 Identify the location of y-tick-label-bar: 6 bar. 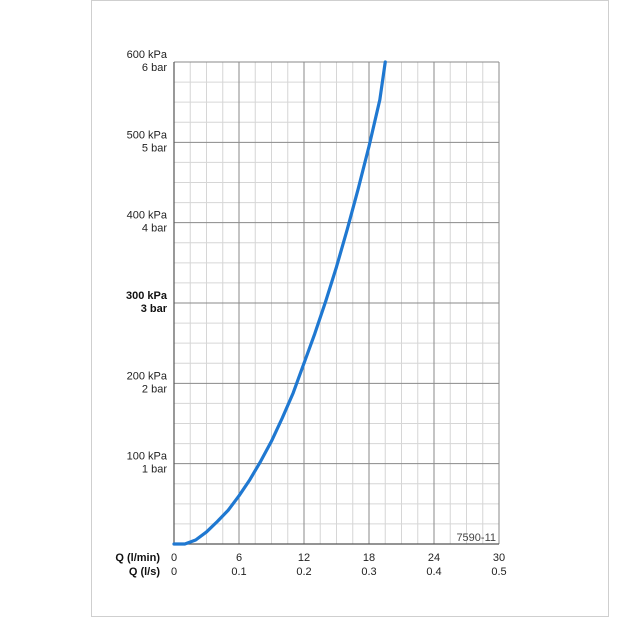
(154, 68).